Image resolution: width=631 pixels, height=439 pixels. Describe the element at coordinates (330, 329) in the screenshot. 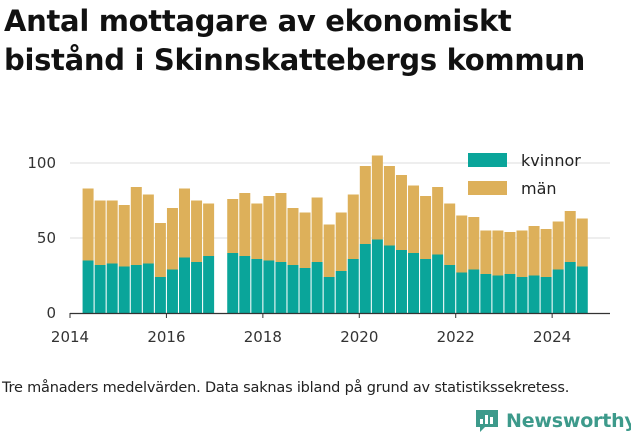

I see `x-axis: 2014 2016 2018 2020 2022 2024` at that location.